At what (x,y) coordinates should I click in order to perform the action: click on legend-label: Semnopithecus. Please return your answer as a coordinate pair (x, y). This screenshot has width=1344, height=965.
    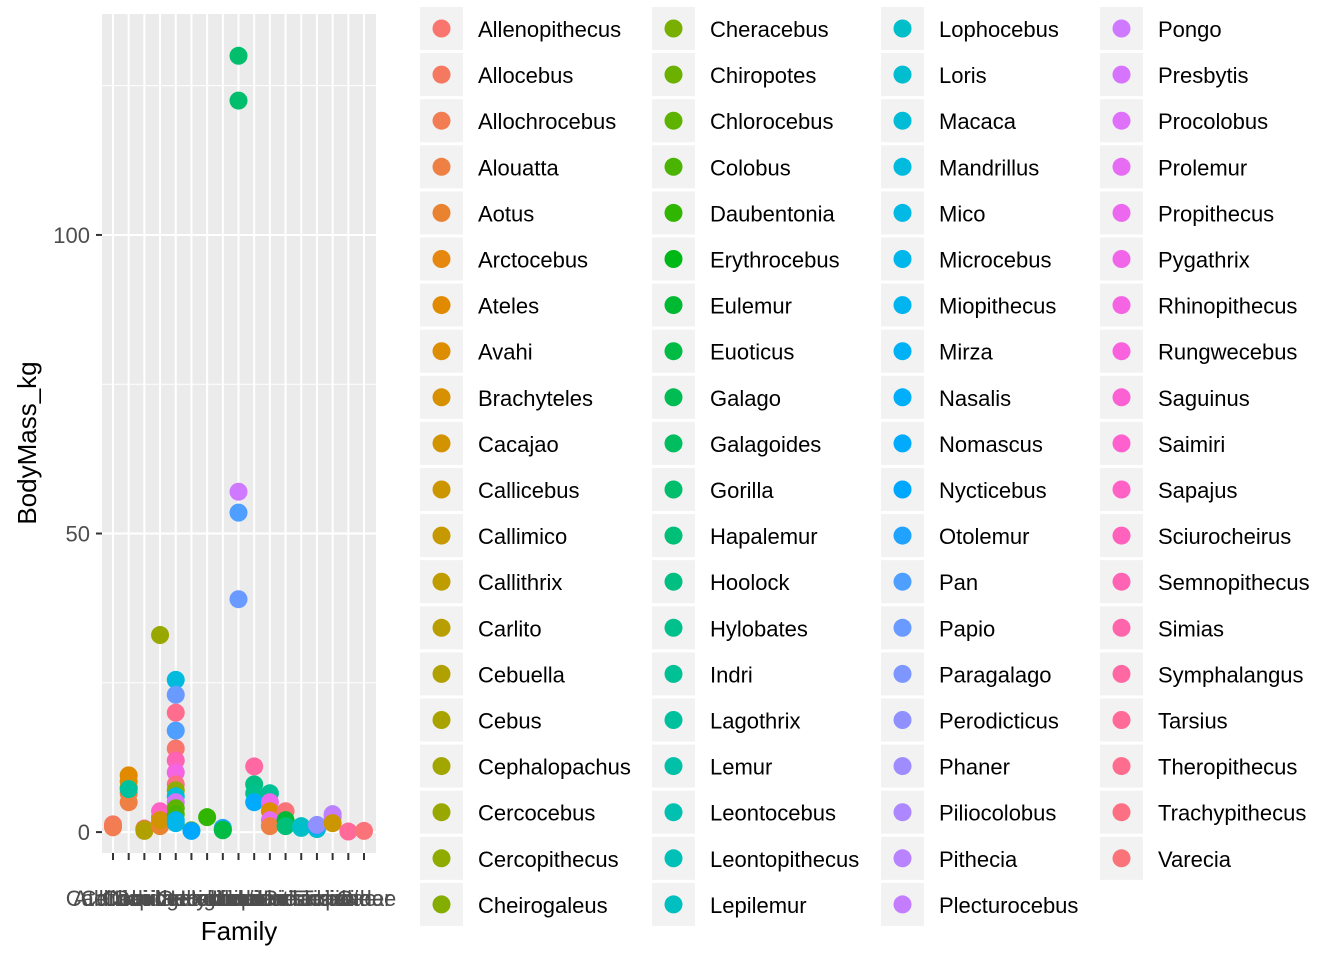
    Looking at the image, I should click on (1234, 582).